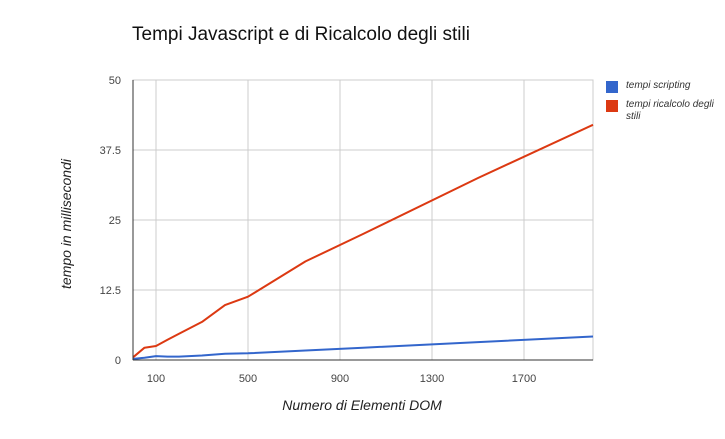 The image size is (725, 439). What do you see at coordinates (110, 291) in the screenshot?
I see `y-tick-label: 12.5` at bounding box center [110, 291].